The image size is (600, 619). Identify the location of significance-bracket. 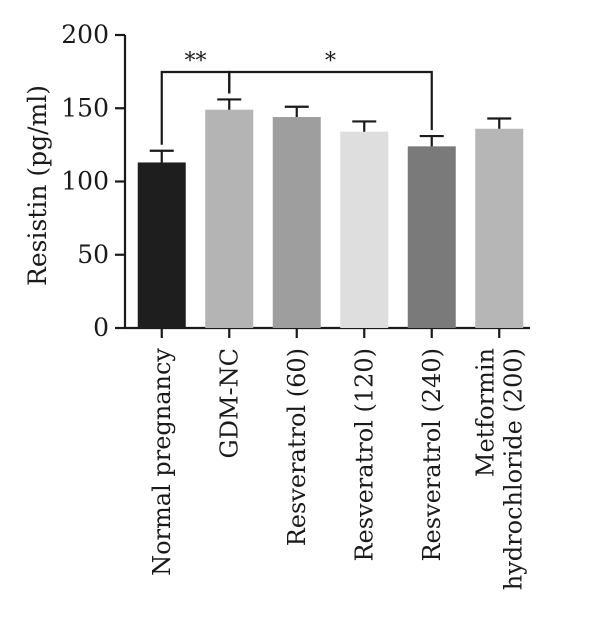
(330, 100).